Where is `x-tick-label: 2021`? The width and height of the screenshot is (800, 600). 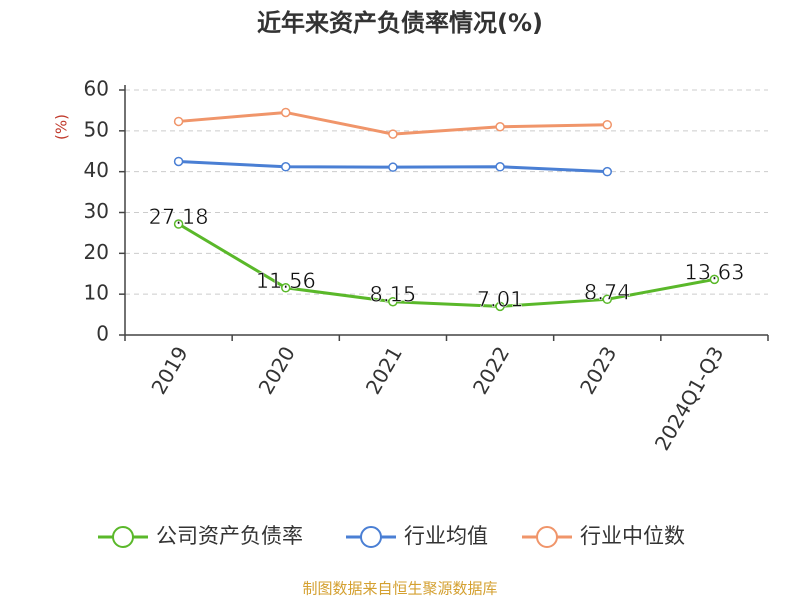 x-tick-label: 2021 is located at coordinates (384, 370).